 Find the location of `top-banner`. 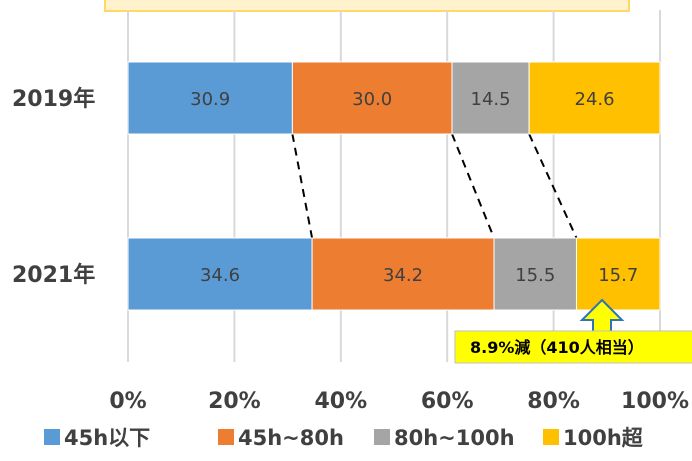

top-banner is located at coordinates (367, 6).